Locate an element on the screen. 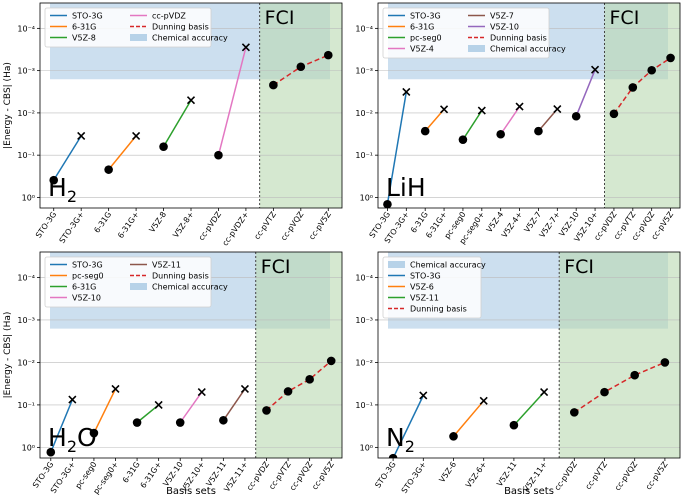 The width and height of the screenshot is (685, 498). series-line-cc-pVDZ is located at coordinates (232, 101).